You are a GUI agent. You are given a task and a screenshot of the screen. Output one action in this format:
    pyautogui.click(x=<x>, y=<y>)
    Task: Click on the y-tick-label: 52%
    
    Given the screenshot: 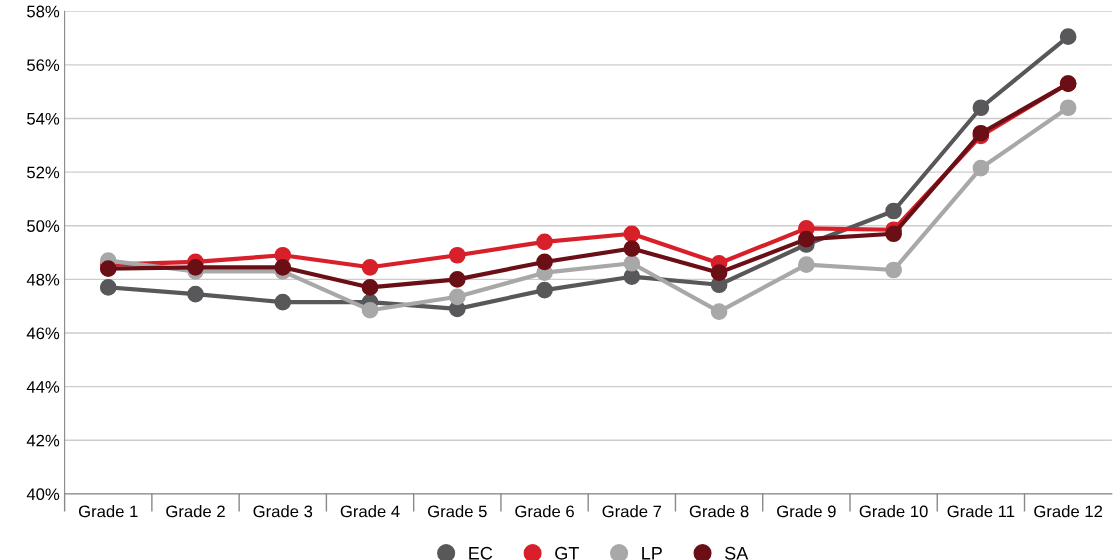 What is the action you would take?
    pyautogui.click(x=43, y=172)
    